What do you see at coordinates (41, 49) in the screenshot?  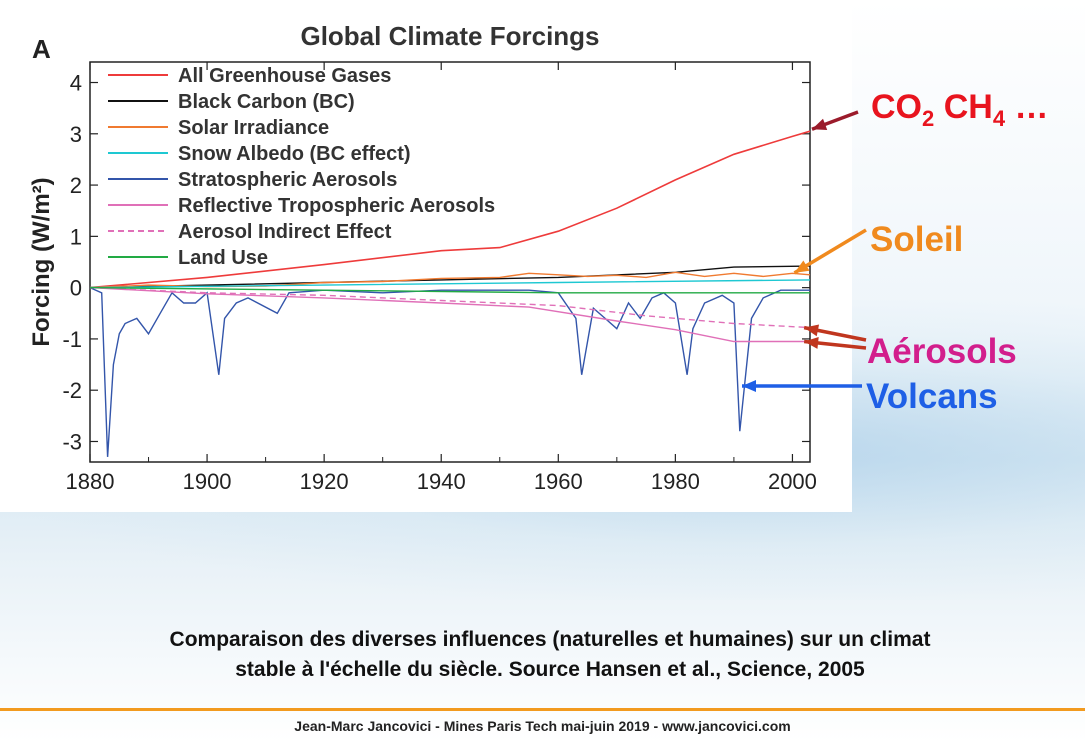 I see `panel-label: A` at bounding box center [41, 49].